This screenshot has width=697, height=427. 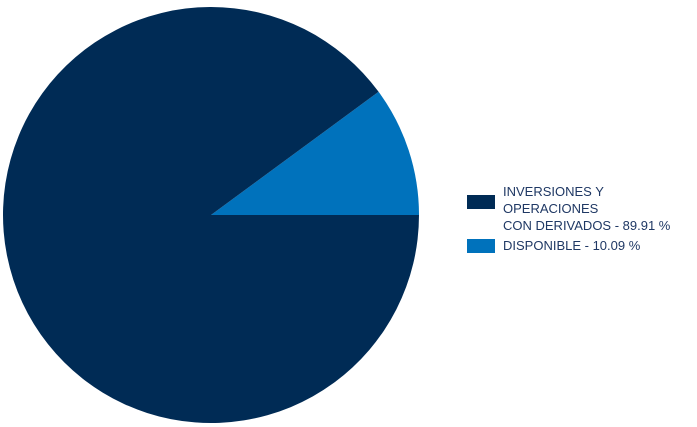 I want to click on legend-label-disponible: DISPONIBLE - 10.09 %, so click(x=572, y=245).